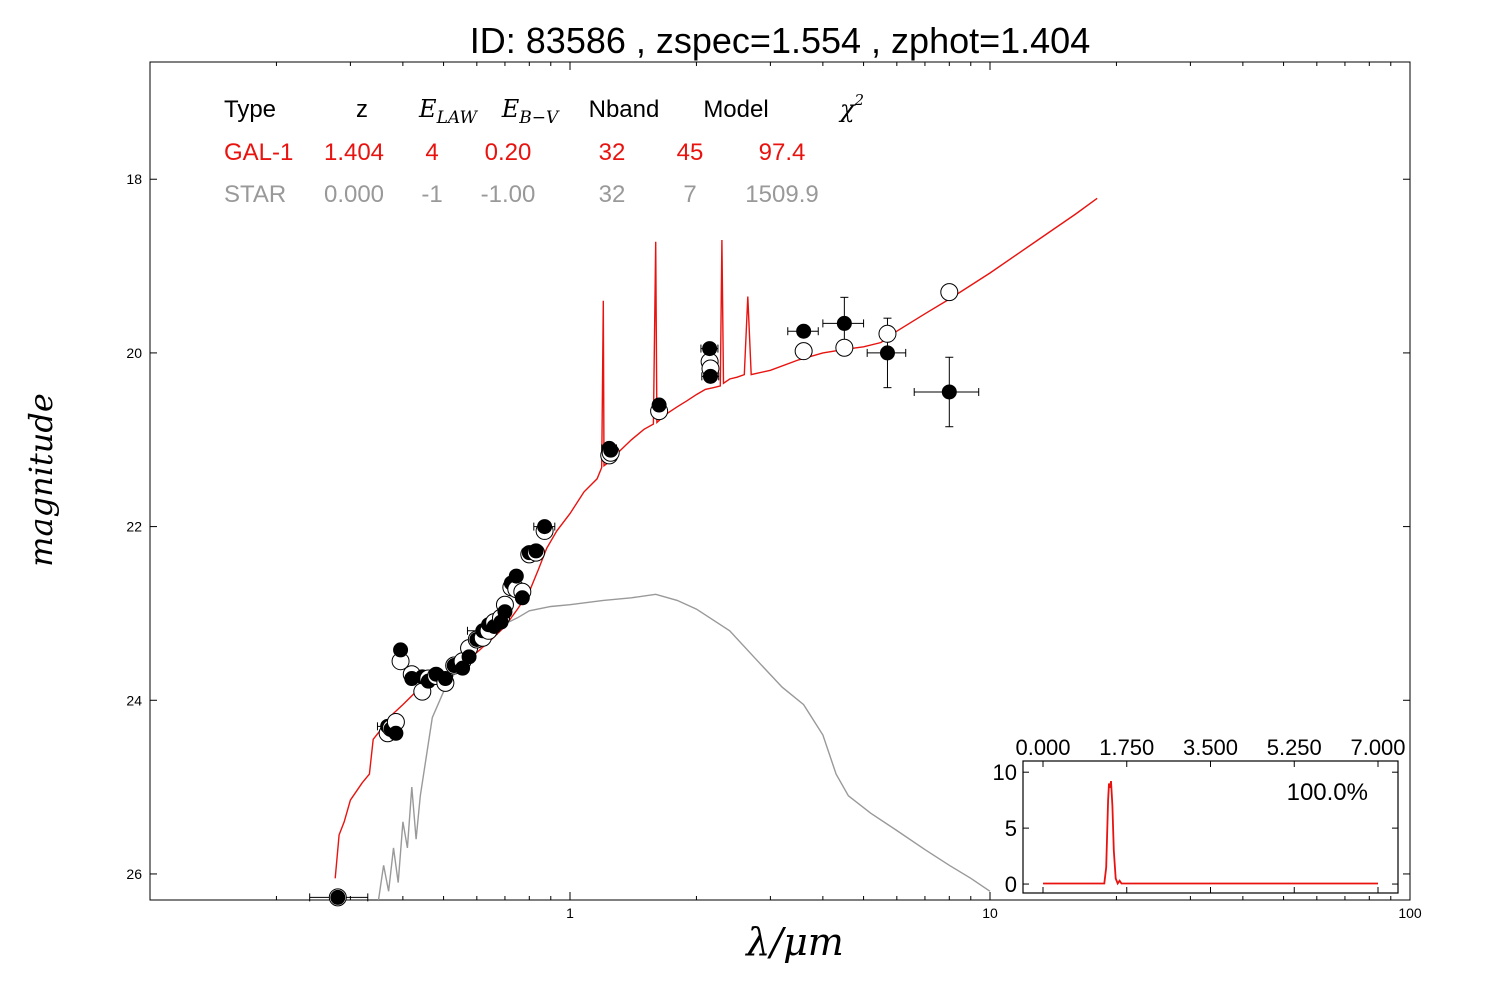  What do you see at coordinates (134, 353) in the screenshot?
I see `y-tick-label: 20` at bounding box center [134, 353].